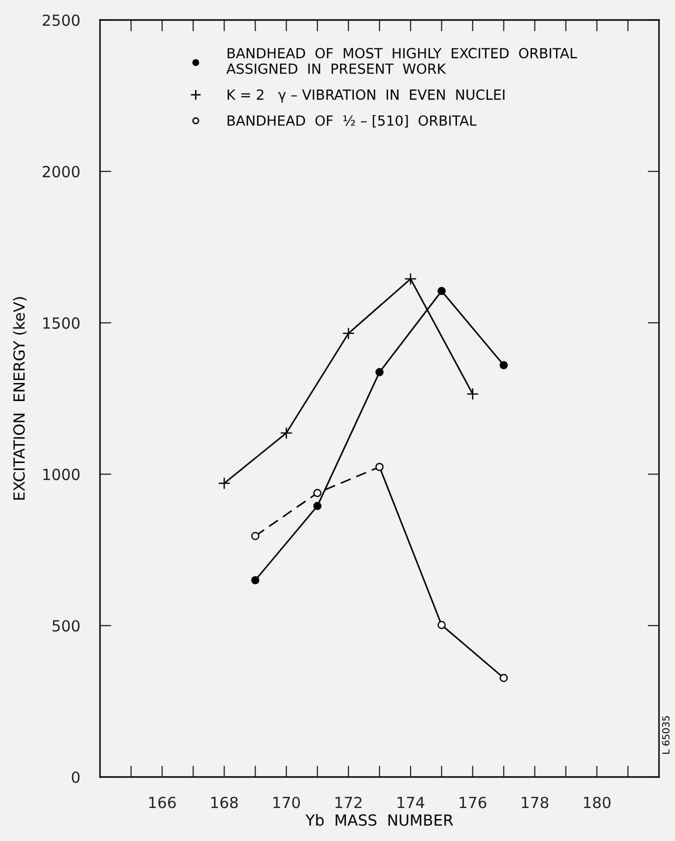 The width and height of the screenshot is (675, 841). Describe the element at coordinates (349, 802) in the screenshot. I see `x-tick-label: 172` at that location.